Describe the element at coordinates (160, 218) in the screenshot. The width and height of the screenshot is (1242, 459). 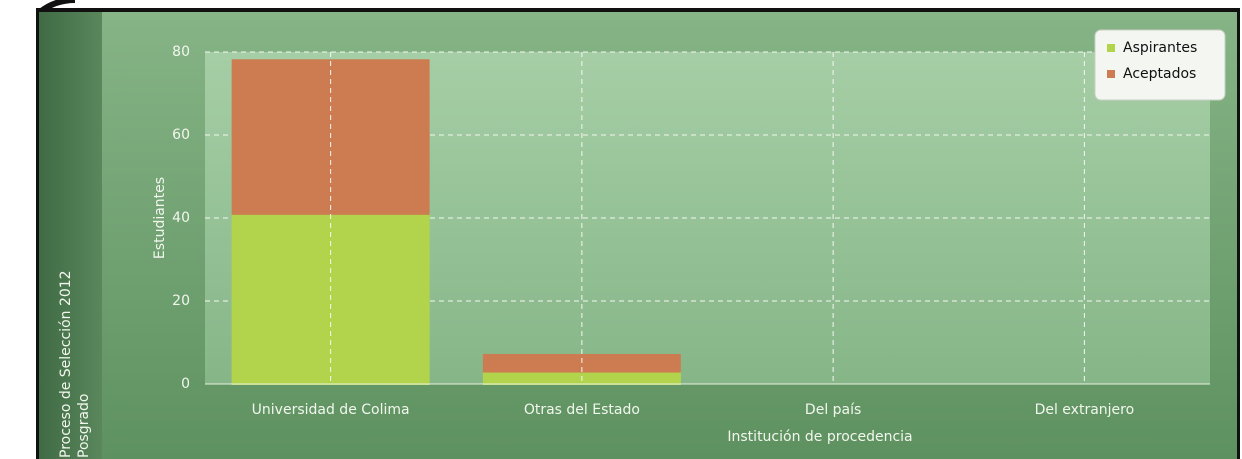
I see `y-axis-label: Estudiantes` at that location.